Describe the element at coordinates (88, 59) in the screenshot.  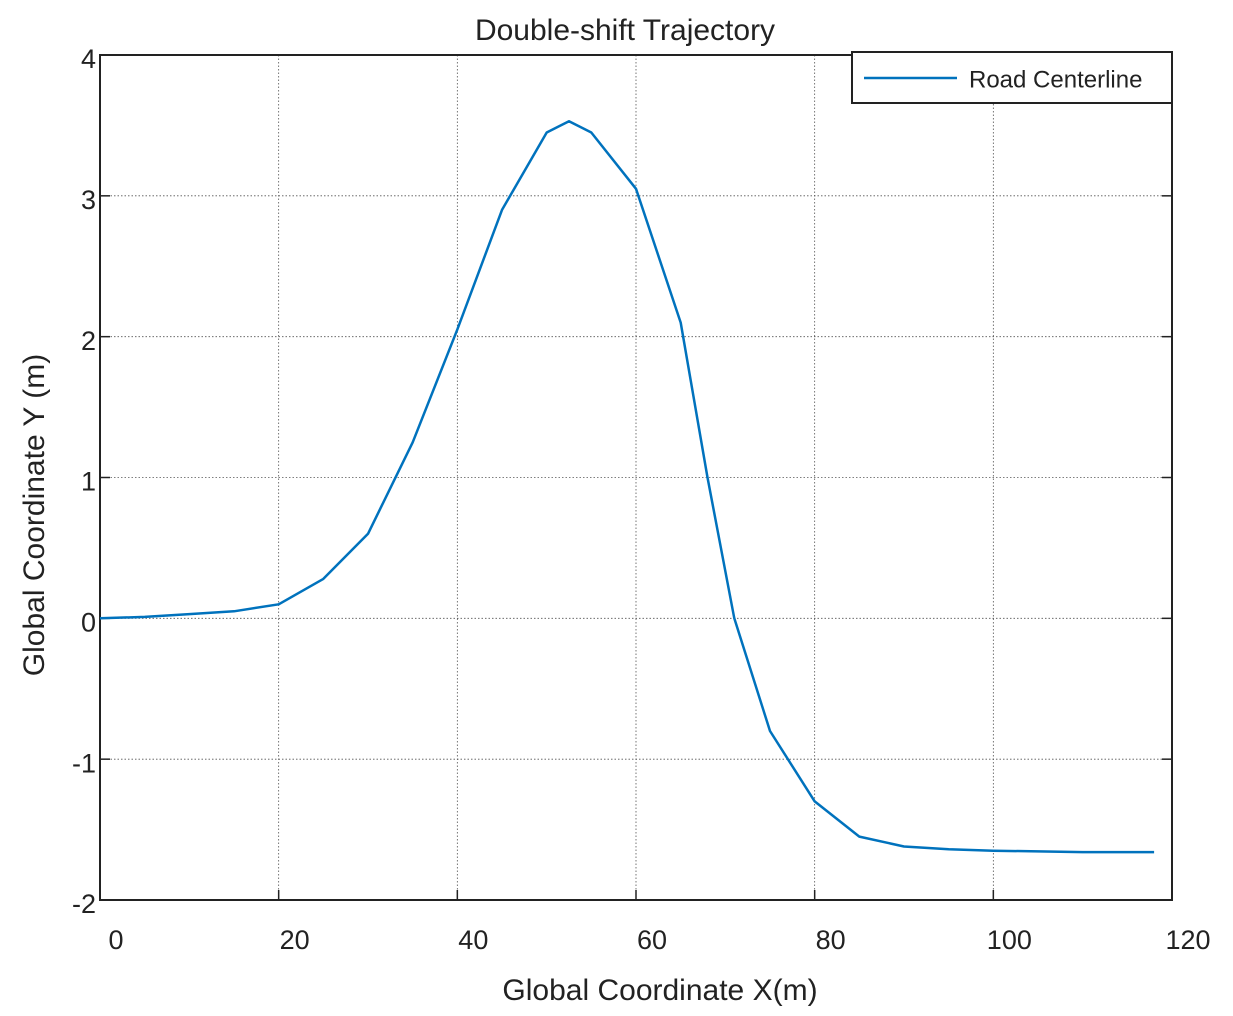
I see `y-tick-label: 4` at that location.